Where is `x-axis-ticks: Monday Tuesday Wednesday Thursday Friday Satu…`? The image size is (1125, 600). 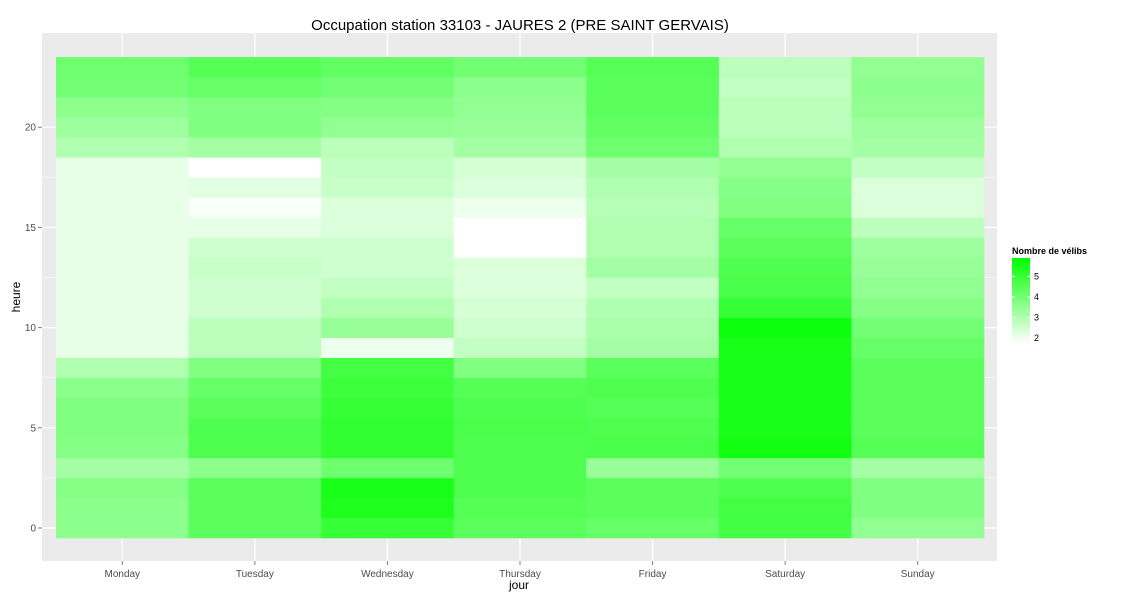 x-axis-ticks: Monday Tuesday Wednesday Thursday Friday Satu… is located at coordinates (519, 570).